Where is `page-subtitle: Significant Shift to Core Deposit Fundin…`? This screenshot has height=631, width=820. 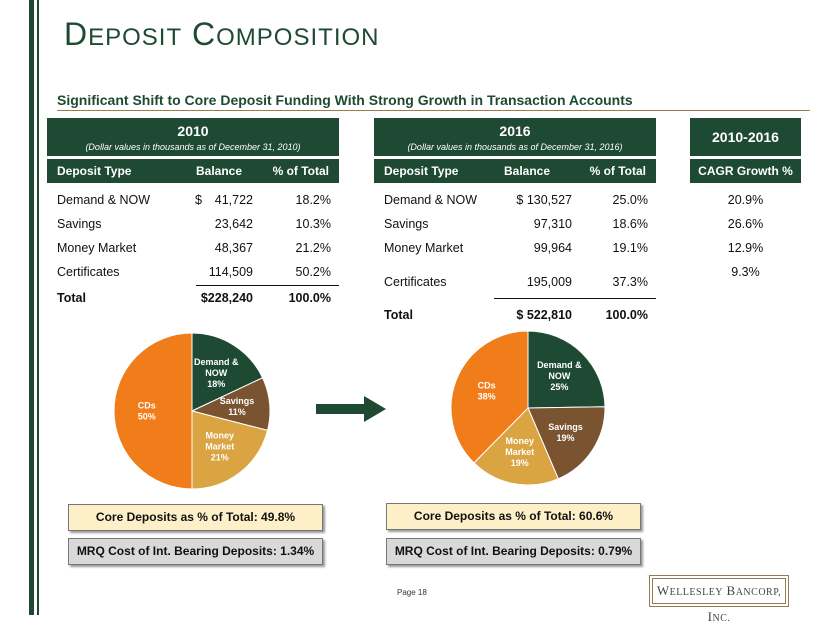 page-subtitle: Significant Shift to Core Deposit Fundin… is located at coordinates (345, 100).